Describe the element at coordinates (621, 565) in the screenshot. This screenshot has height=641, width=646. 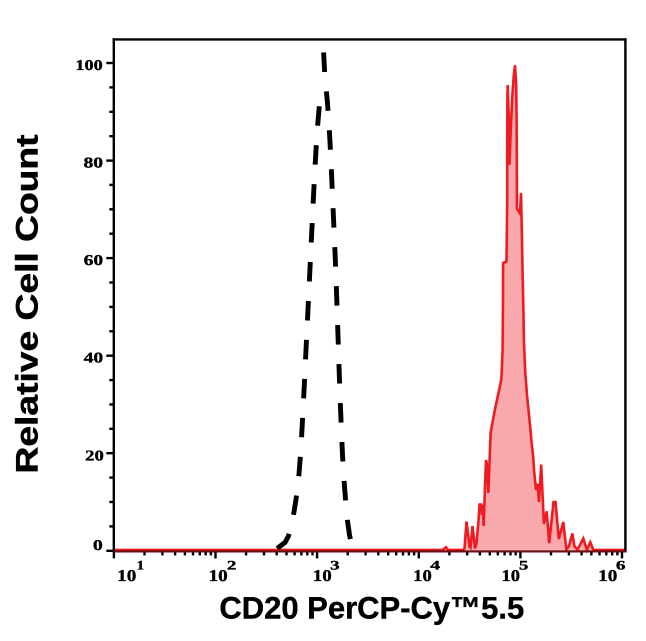
I see `svg-text: 6` at that location.